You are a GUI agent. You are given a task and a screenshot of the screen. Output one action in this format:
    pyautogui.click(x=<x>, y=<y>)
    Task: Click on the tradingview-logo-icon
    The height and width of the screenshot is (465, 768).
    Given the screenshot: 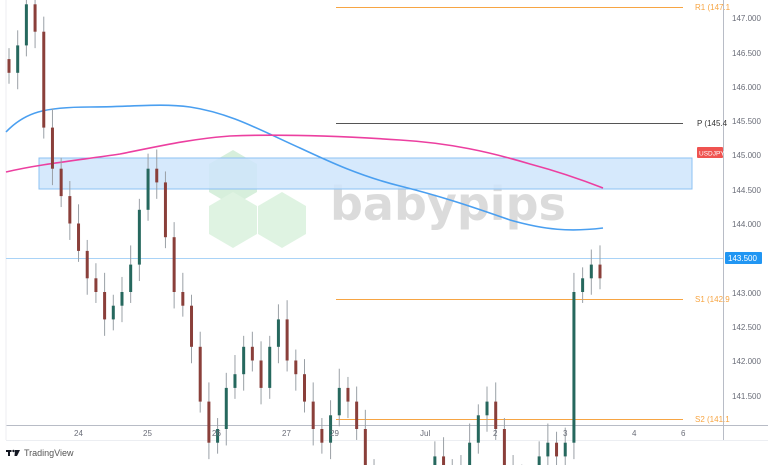 What is the action you would take?
    pyautogui.click(x=13, y=452)
    